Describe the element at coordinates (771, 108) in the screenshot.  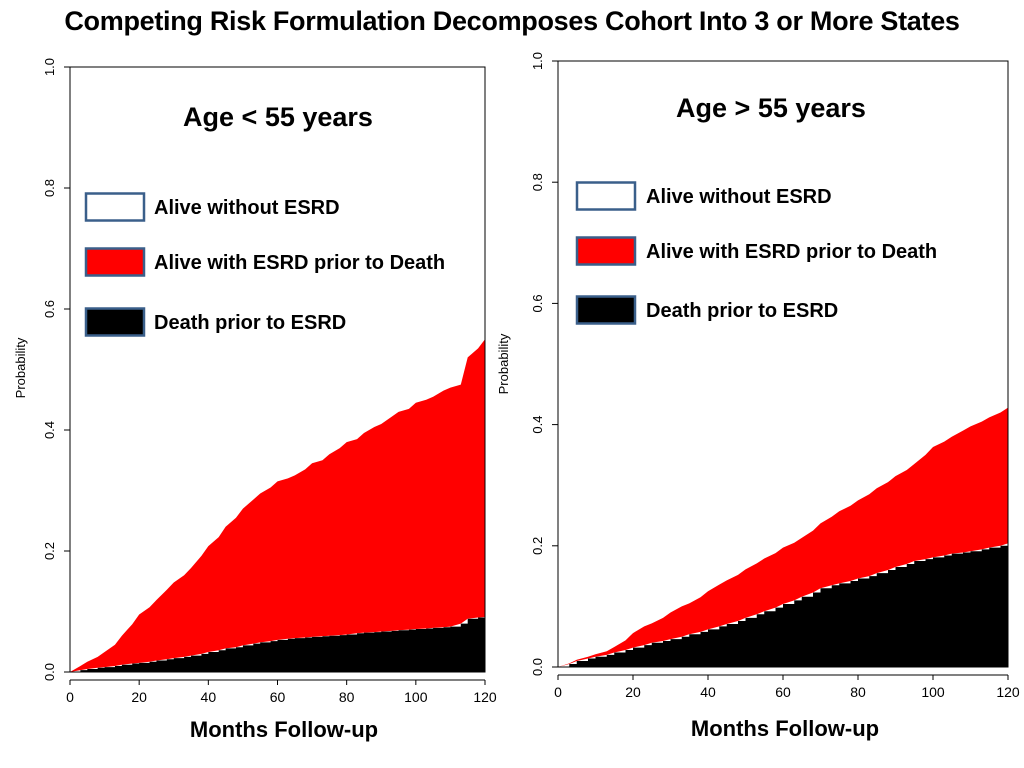
I see `chart-subtitle: Age > 55 years` at that location.